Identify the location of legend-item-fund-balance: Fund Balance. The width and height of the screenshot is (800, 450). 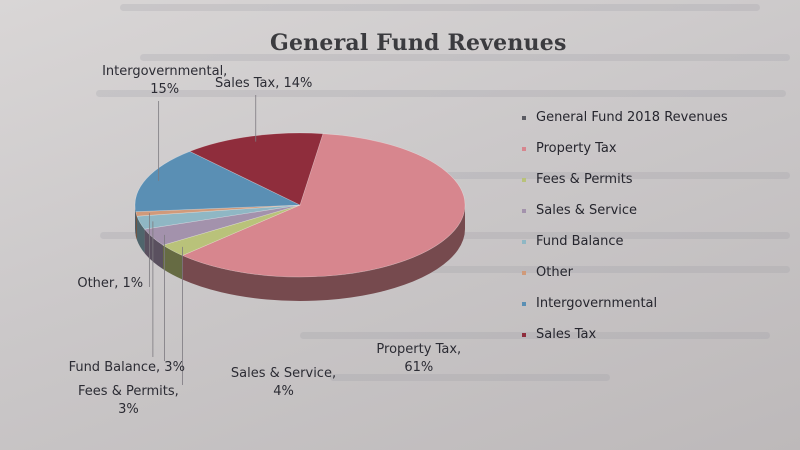
(625, 241).